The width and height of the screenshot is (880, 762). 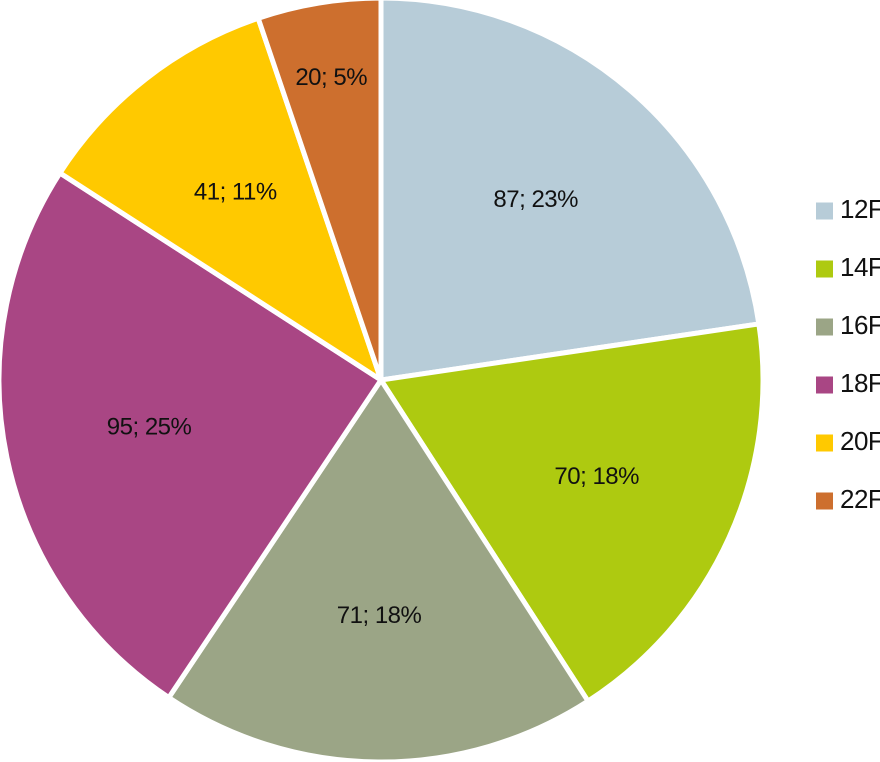 I want to click on legend-label-22f: 22F, so click(x=860, y=499).